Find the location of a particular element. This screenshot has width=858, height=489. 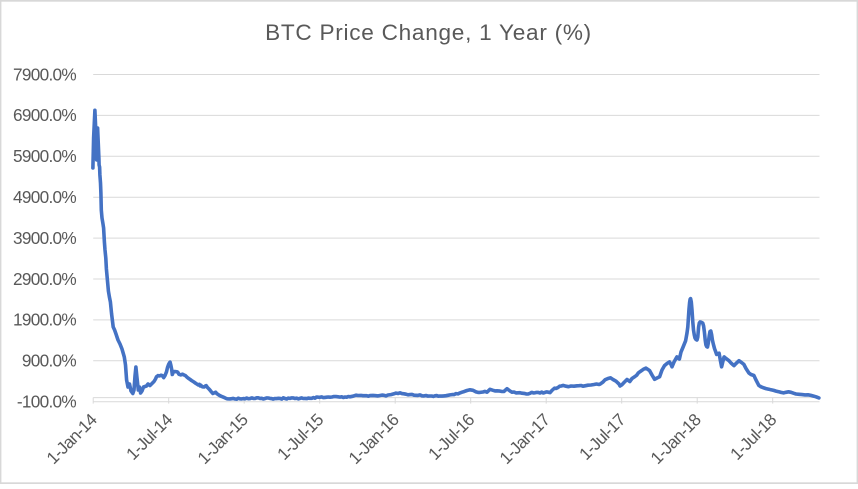

svg-text: 4900.0% is located at coordinates (44, 197).